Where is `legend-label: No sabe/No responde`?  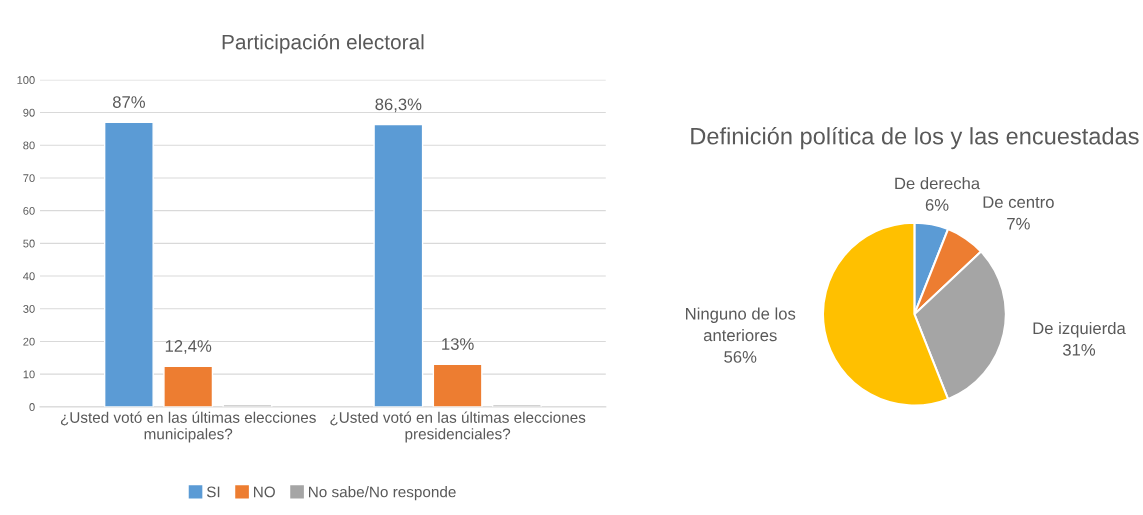
legend-label: No sabe/No responde is located at coordinates (382, 493).